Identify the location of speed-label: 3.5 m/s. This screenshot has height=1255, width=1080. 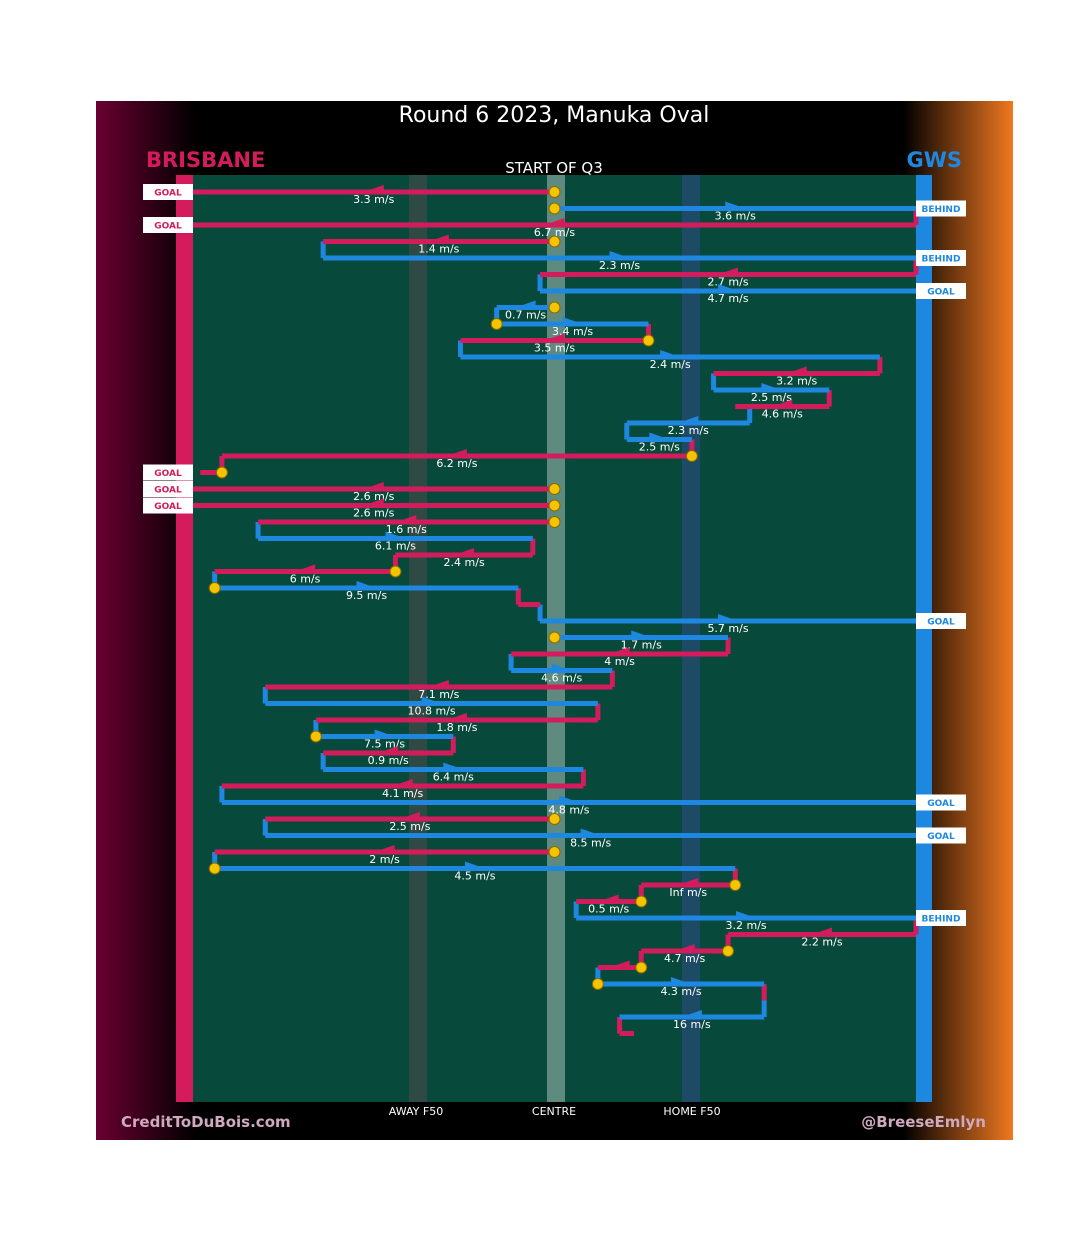
(554, 348).